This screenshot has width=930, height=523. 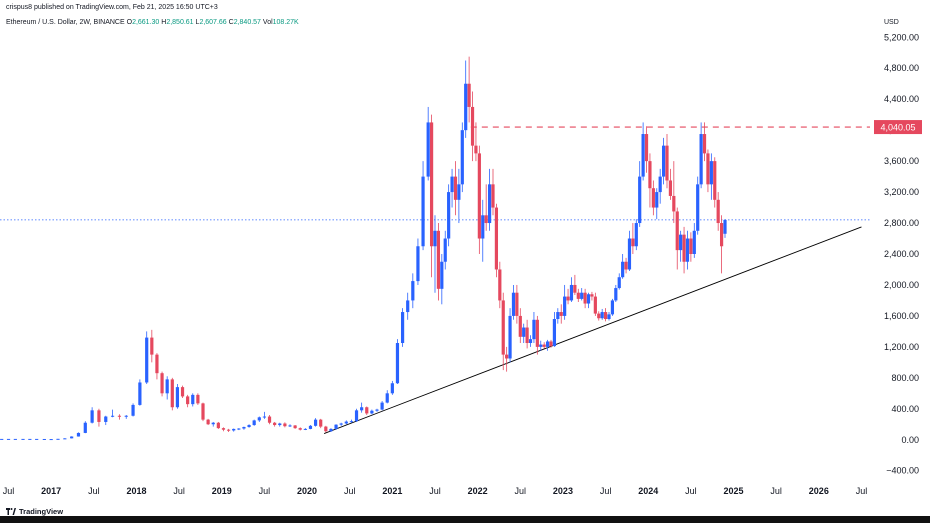 I want to click on open-value: 2,661.30, so click(x=146, y=22).